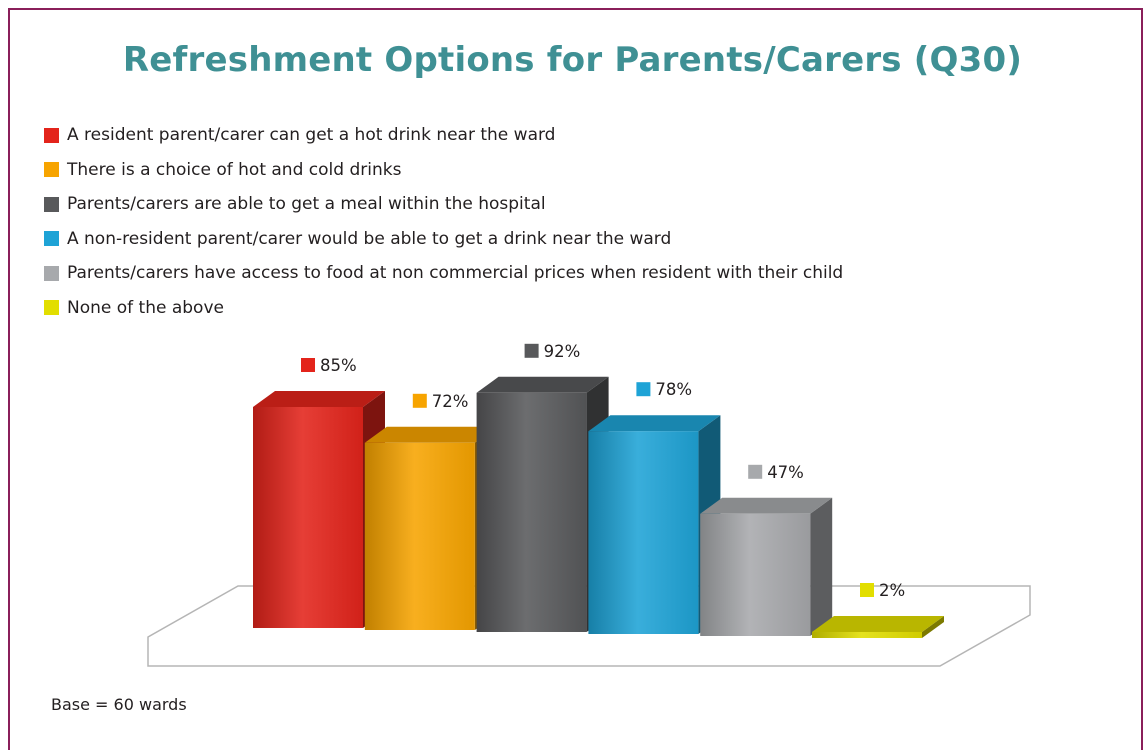 The width and height of the screenshot is (1145, 750). What do you see at coordinates (892, 590) in the screenshot?
I see `value-label: 2%` at bounding box center [892, 590].